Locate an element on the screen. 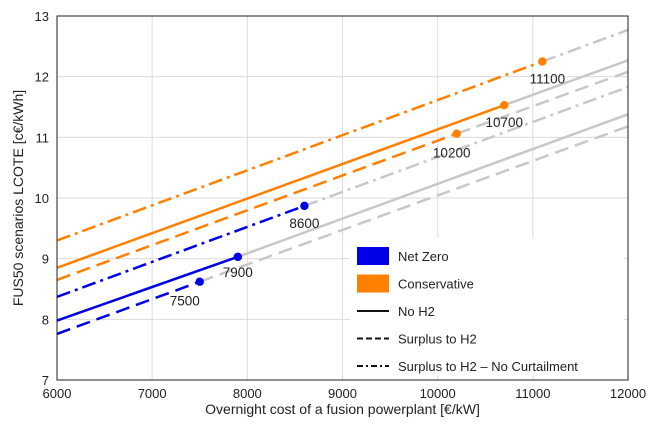  series-net-zero-no-h2 is located at coordinates (147, 288).